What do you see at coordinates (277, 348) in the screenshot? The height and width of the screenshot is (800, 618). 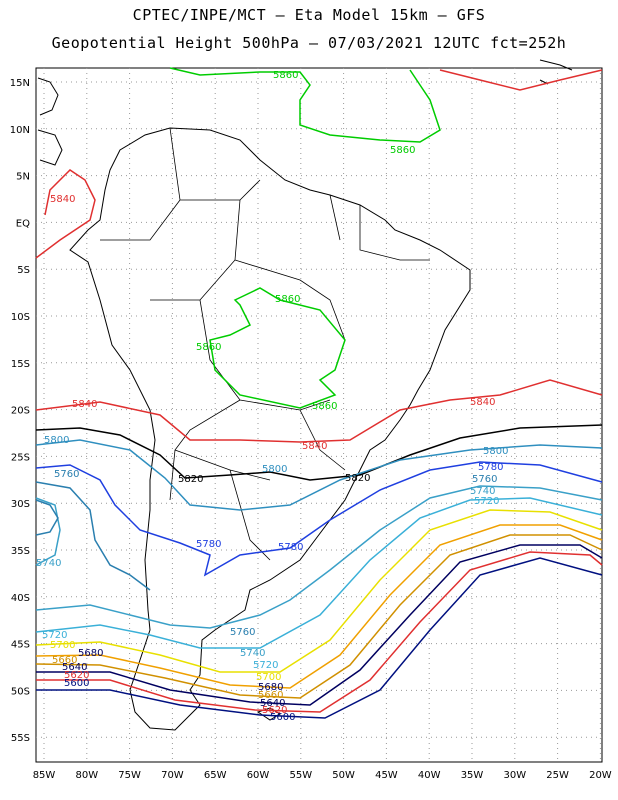 I see `contour-5860-south` at bounding box center [277, 348].